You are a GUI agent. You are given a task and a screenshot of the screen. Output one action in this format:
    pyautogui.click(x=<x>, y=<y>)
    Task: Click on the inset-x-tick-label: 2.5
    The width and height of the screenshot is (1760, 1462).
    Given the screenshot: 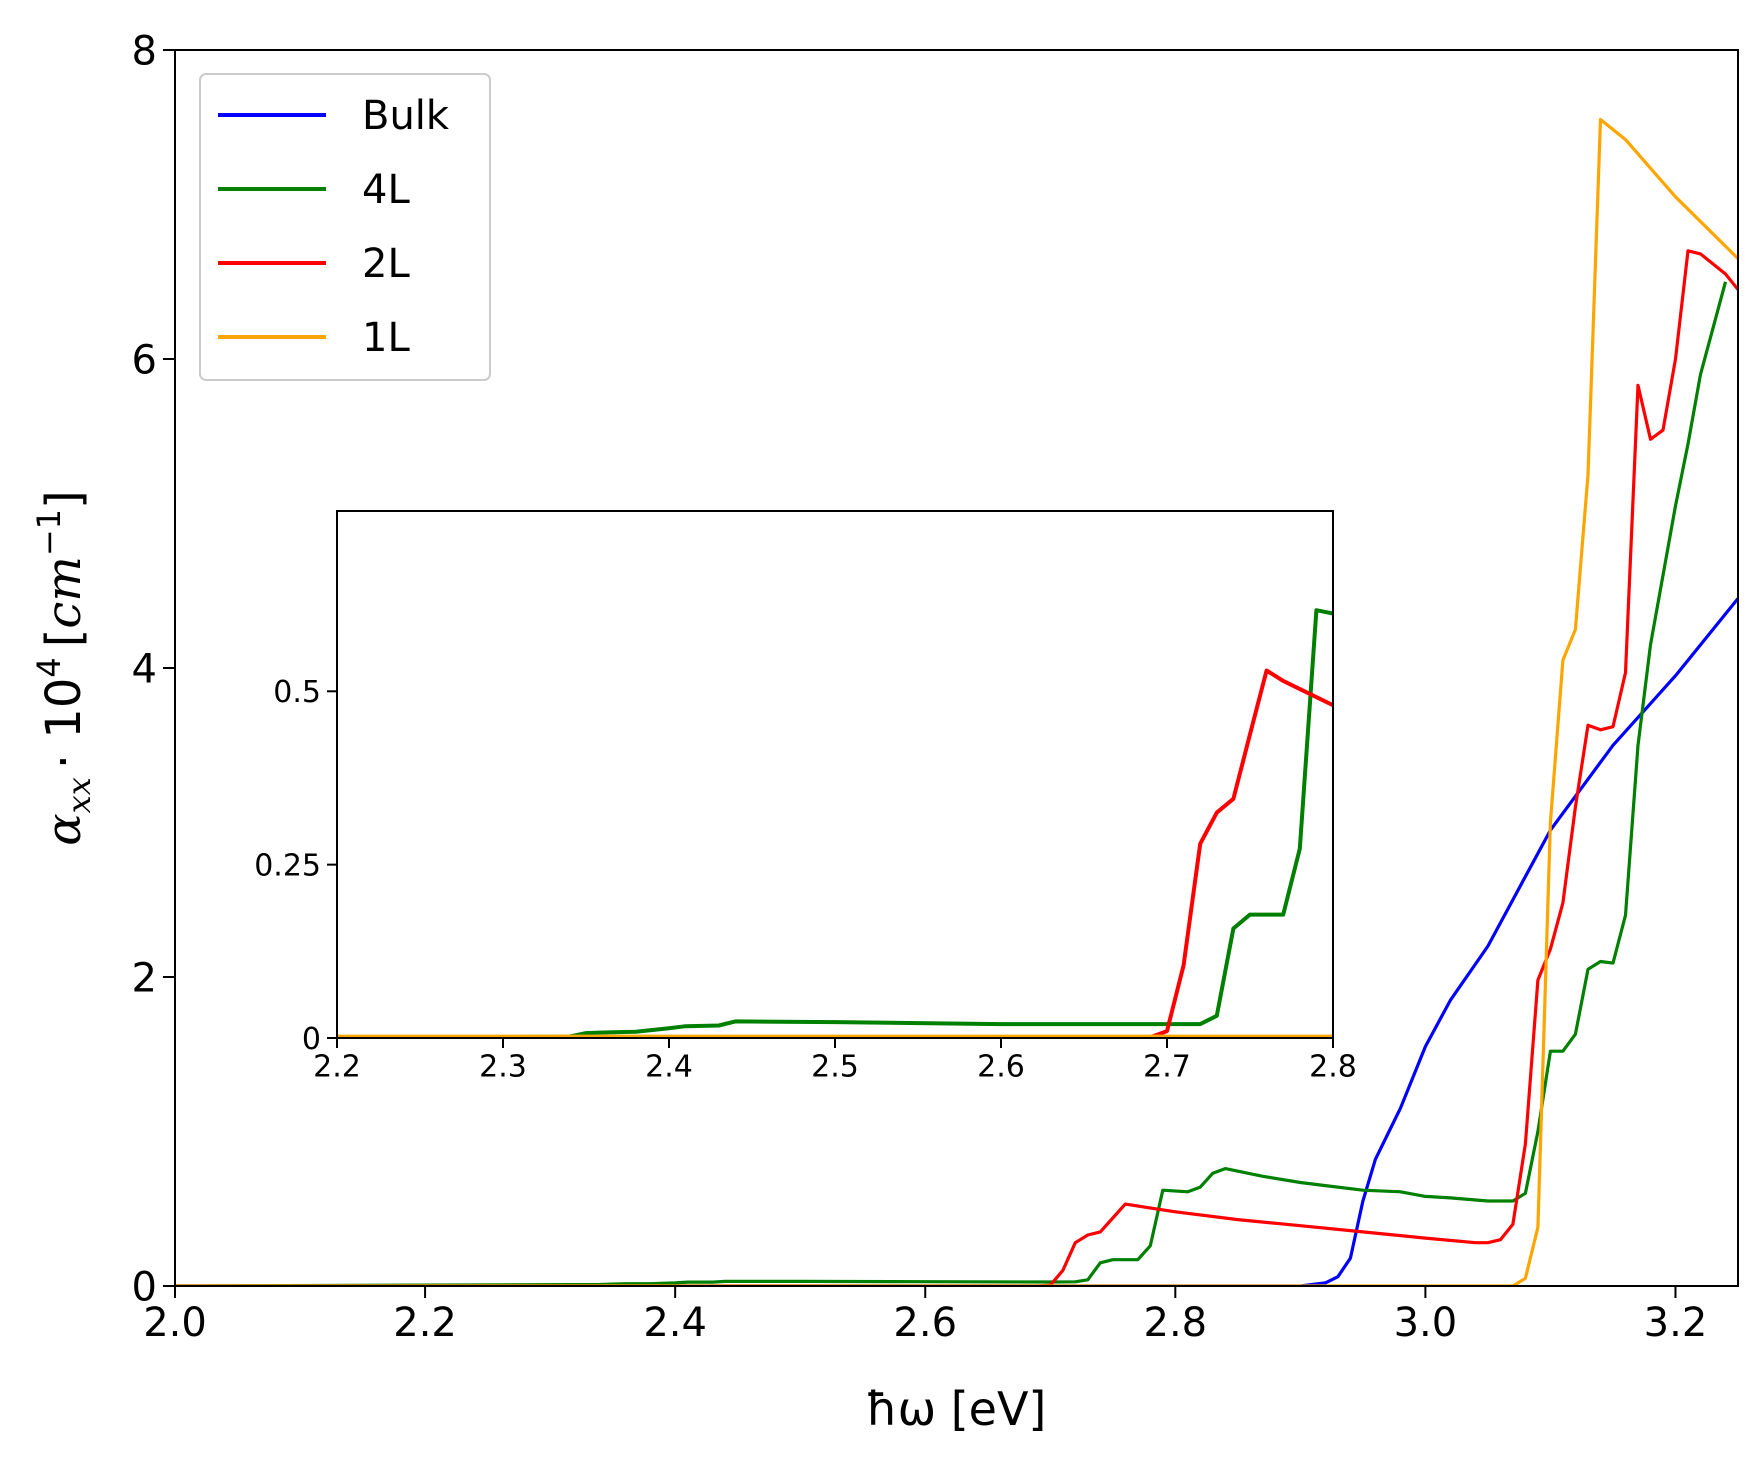 What is the action you would take?
    pyautogui.click(x=835, y=1067)
    